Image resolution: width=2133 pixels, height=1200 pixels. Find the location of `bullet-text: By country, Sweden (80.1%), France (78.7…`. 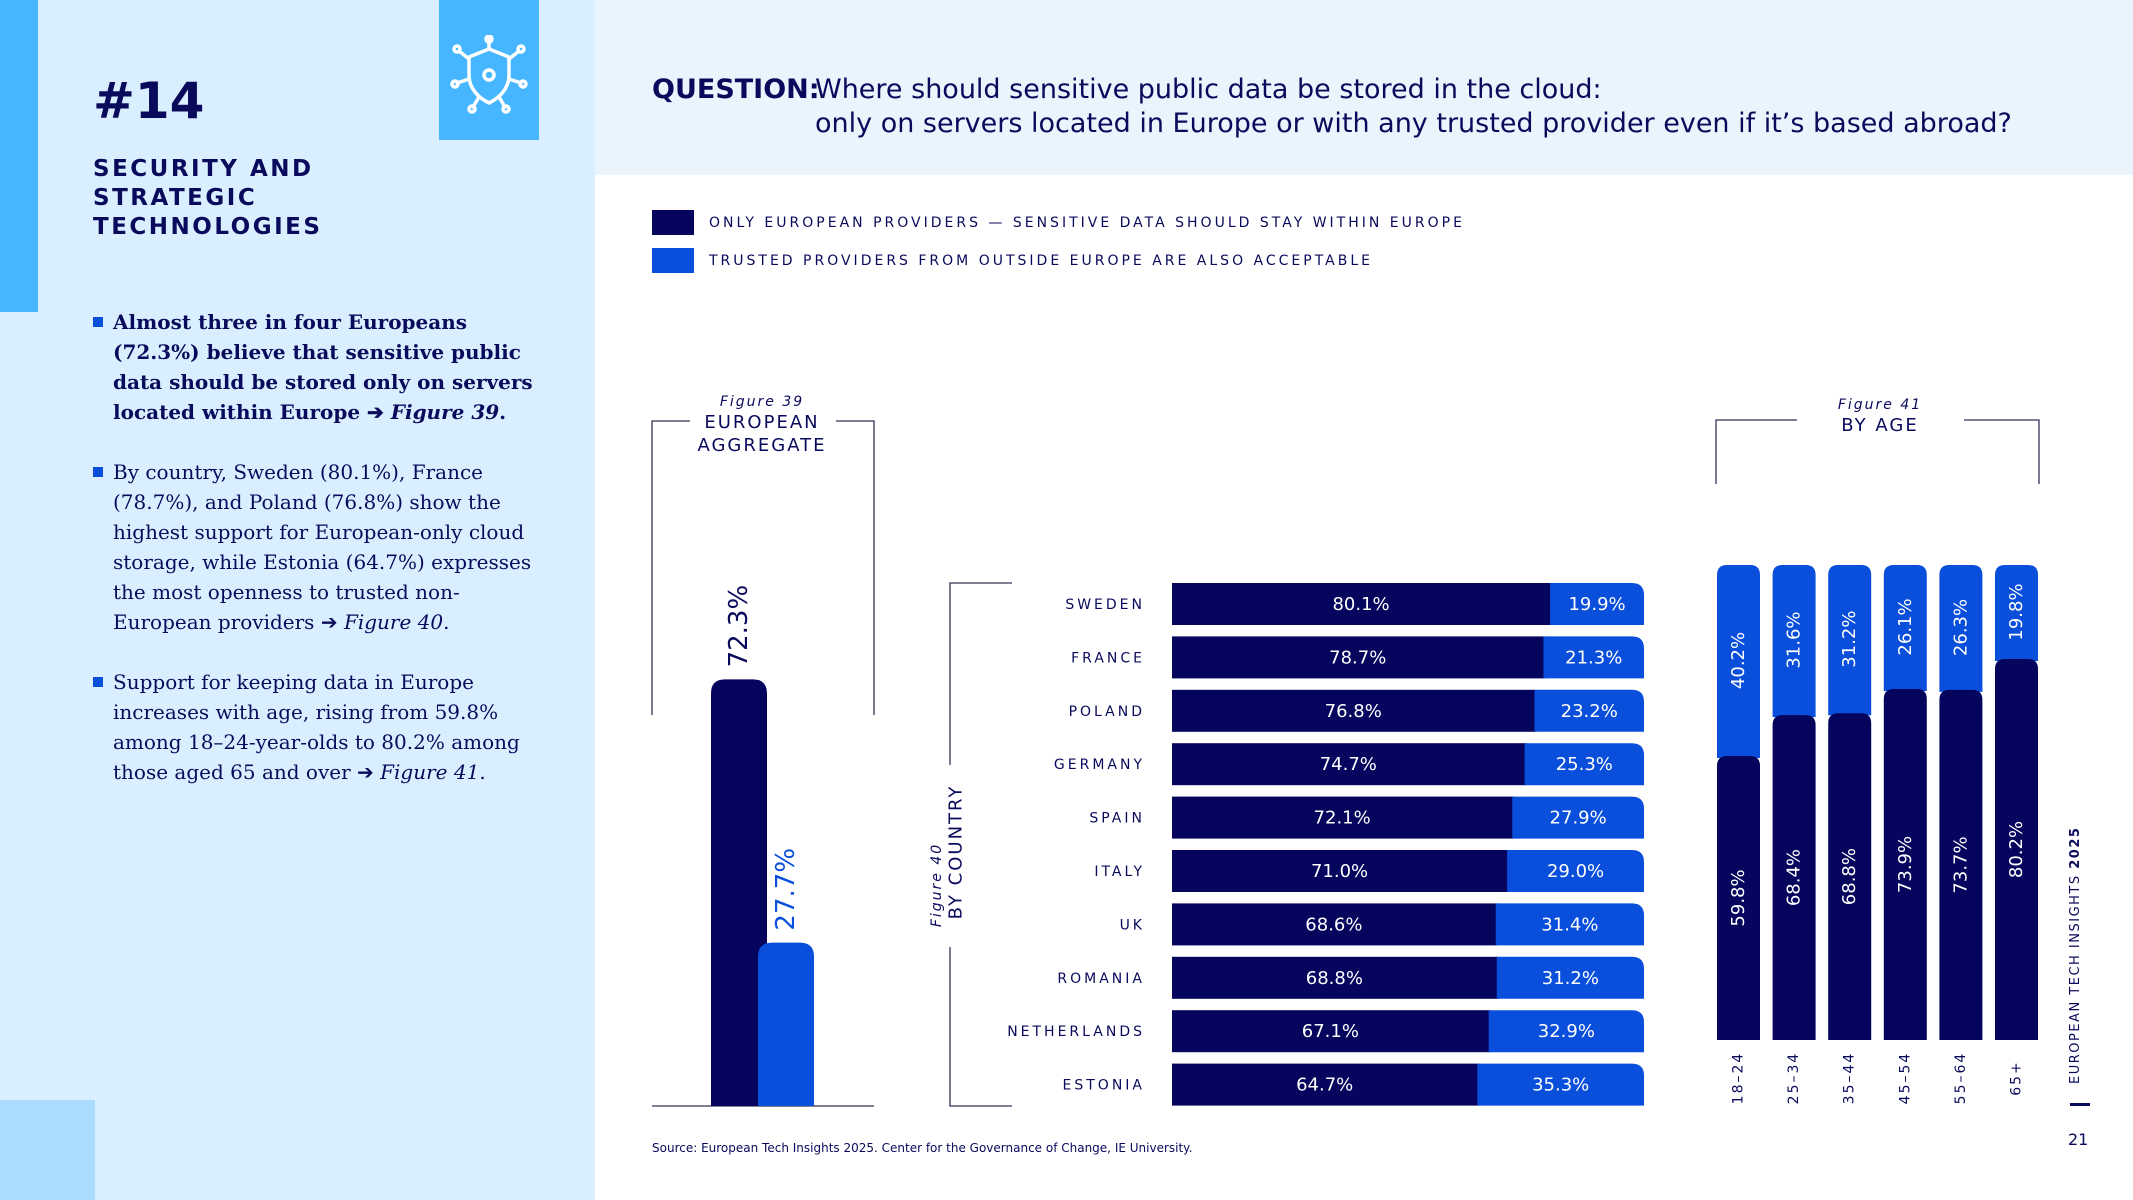

bullet-text: By country, Sweden (80.1%), France (78.7… is located at coordinates (322, 547).